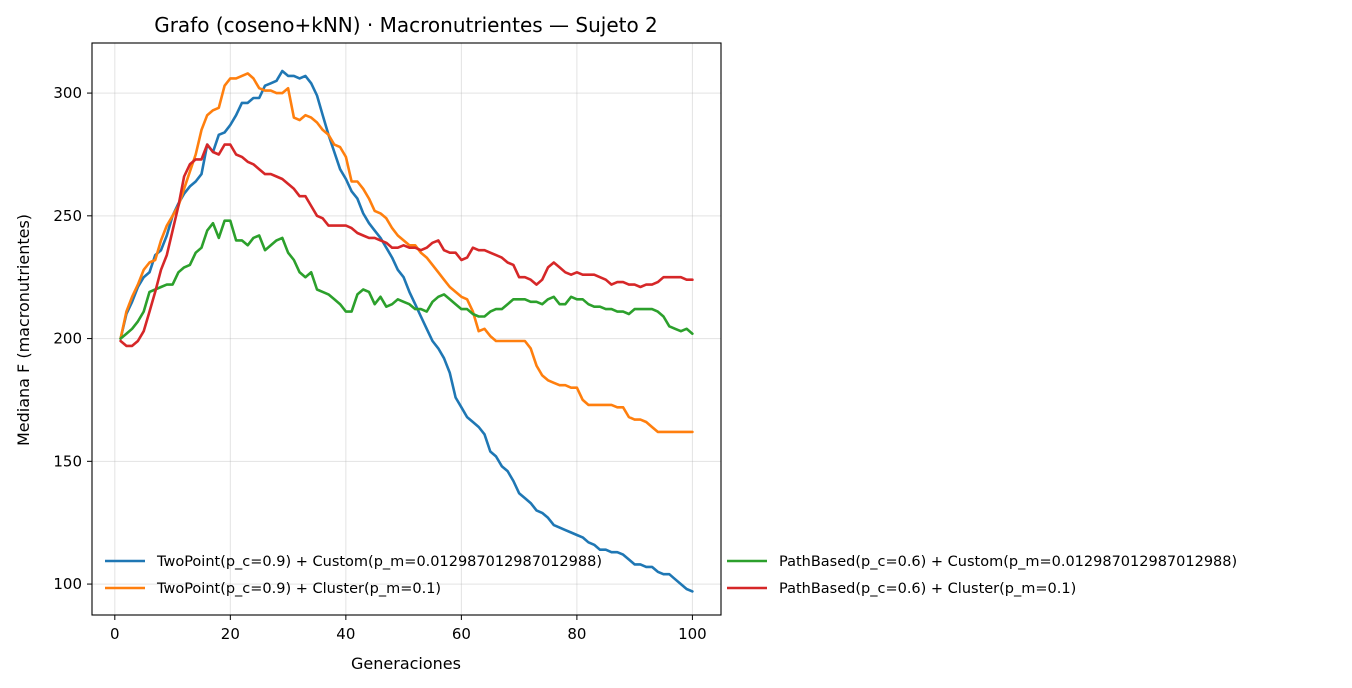 This screenshot has width=1352, height=688. I want to click on x-tick-label: 80, so click(576, 634).